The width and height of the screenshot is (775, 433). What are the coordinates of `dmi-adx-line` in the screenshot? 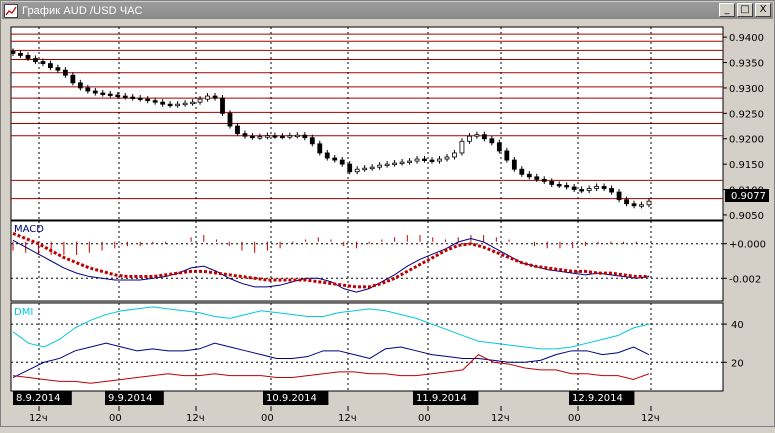 It's located at (331, 328).